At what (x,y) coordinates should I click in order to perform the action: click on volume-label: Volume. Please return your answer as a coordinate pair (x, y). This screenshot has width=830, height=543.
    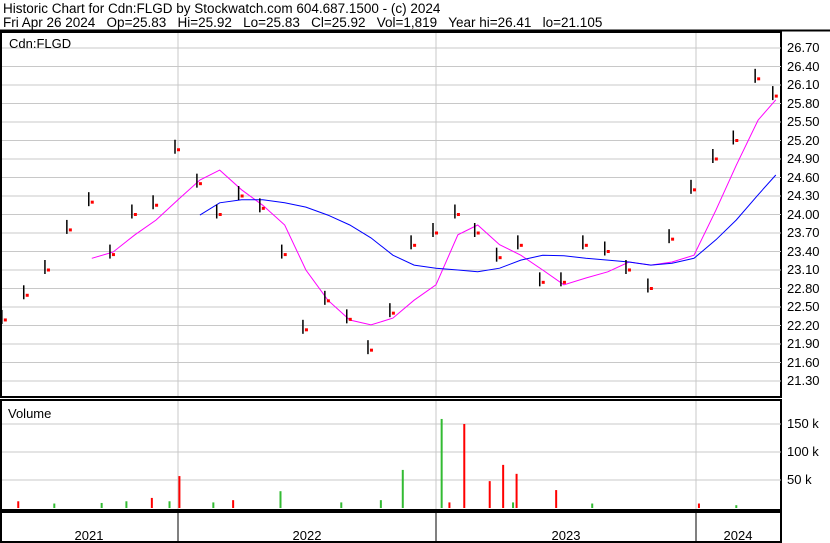
    Looking at the image, I should click on (30, 413).